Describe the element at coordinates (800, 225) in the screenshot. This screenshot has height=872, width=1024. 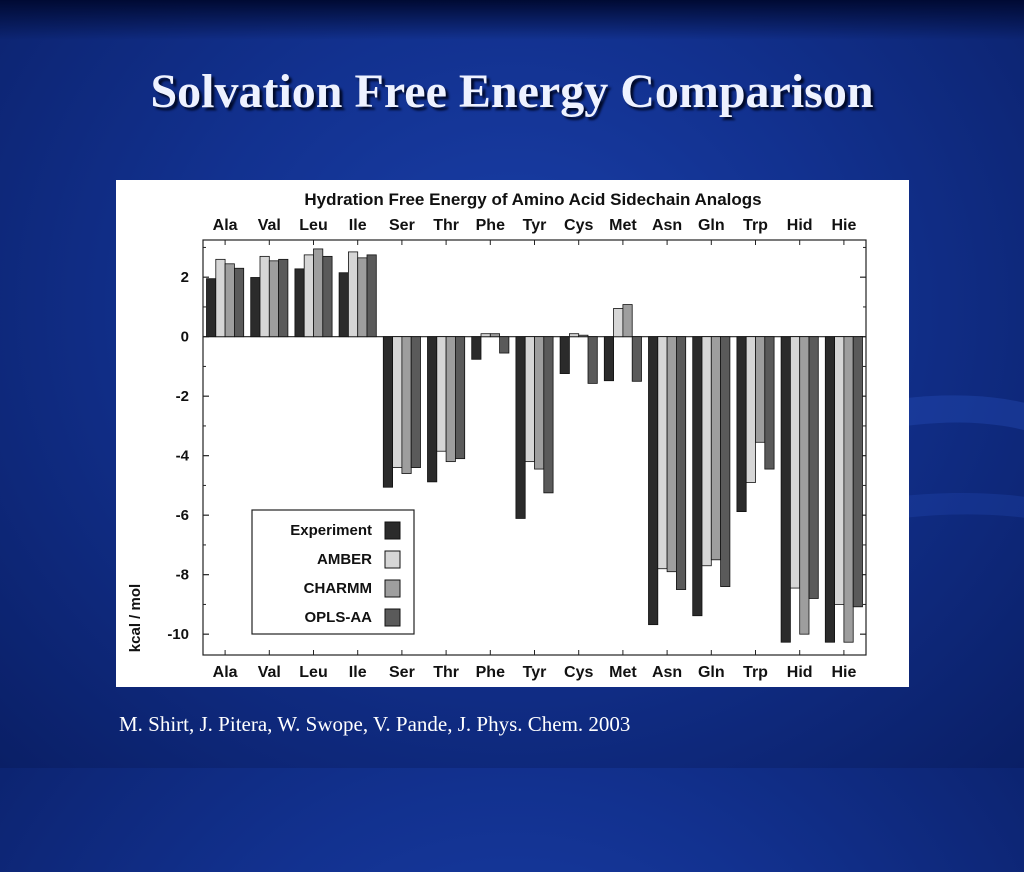
I see `x-tick-label-top: Hid` at that location.